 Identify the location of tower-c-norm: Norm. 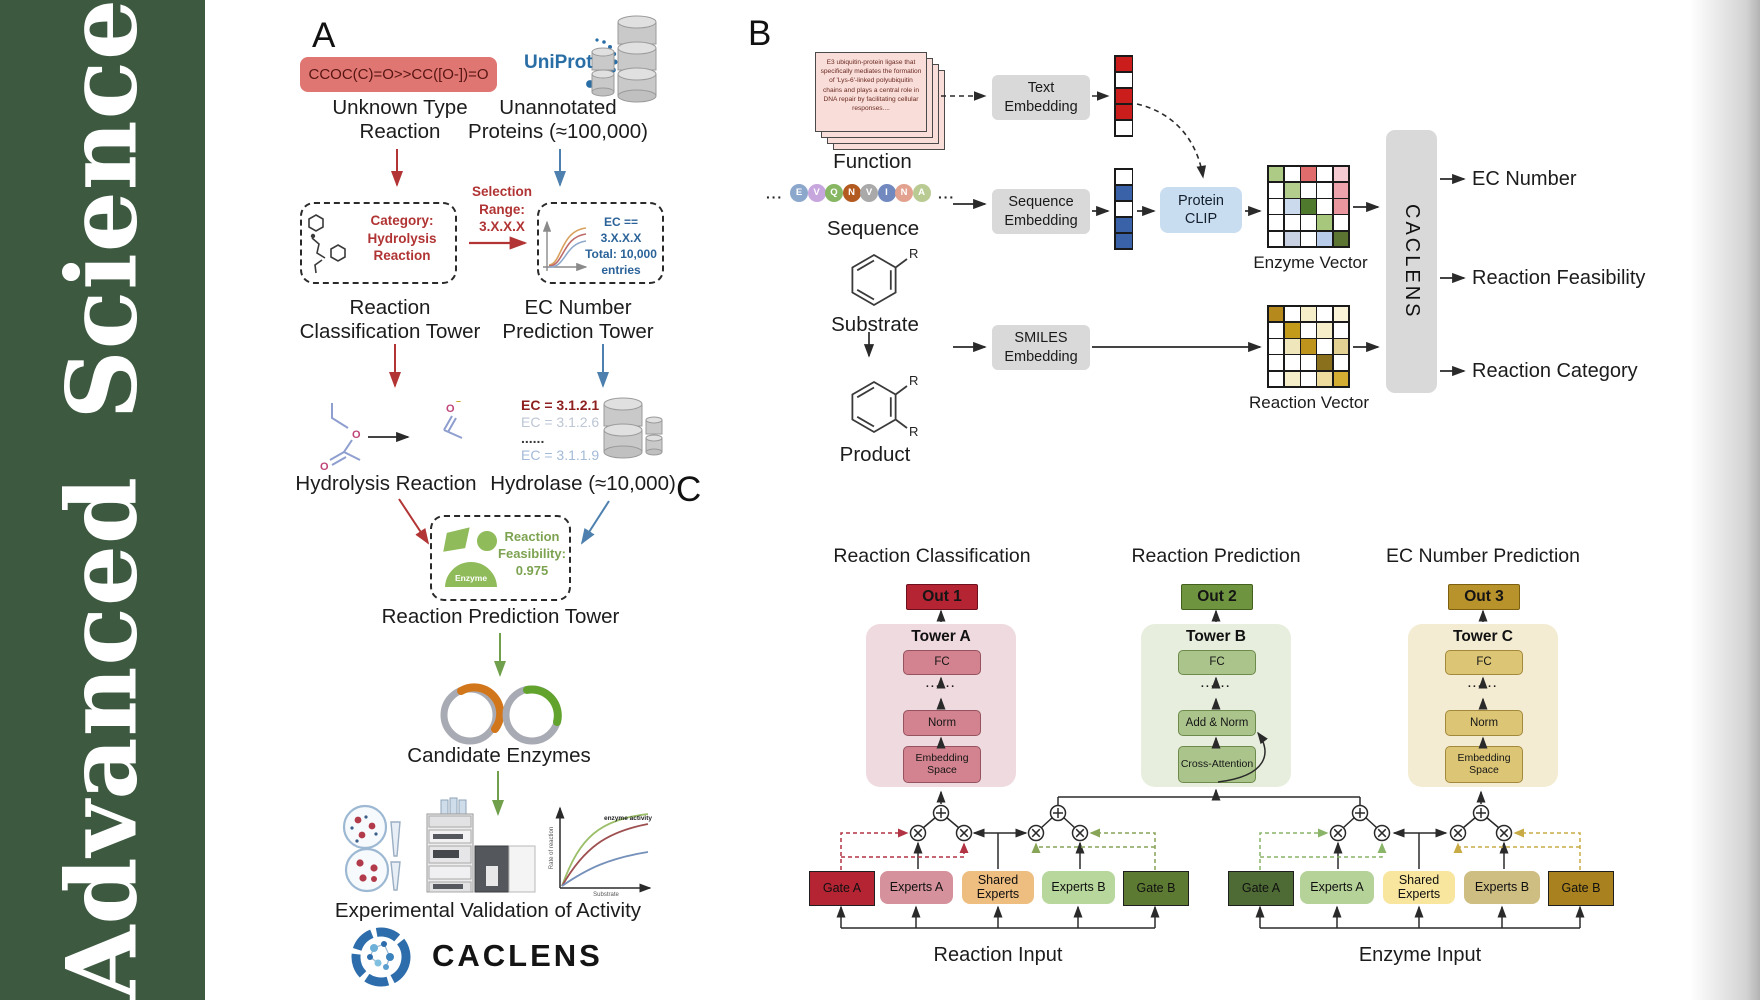
(1484, 723).